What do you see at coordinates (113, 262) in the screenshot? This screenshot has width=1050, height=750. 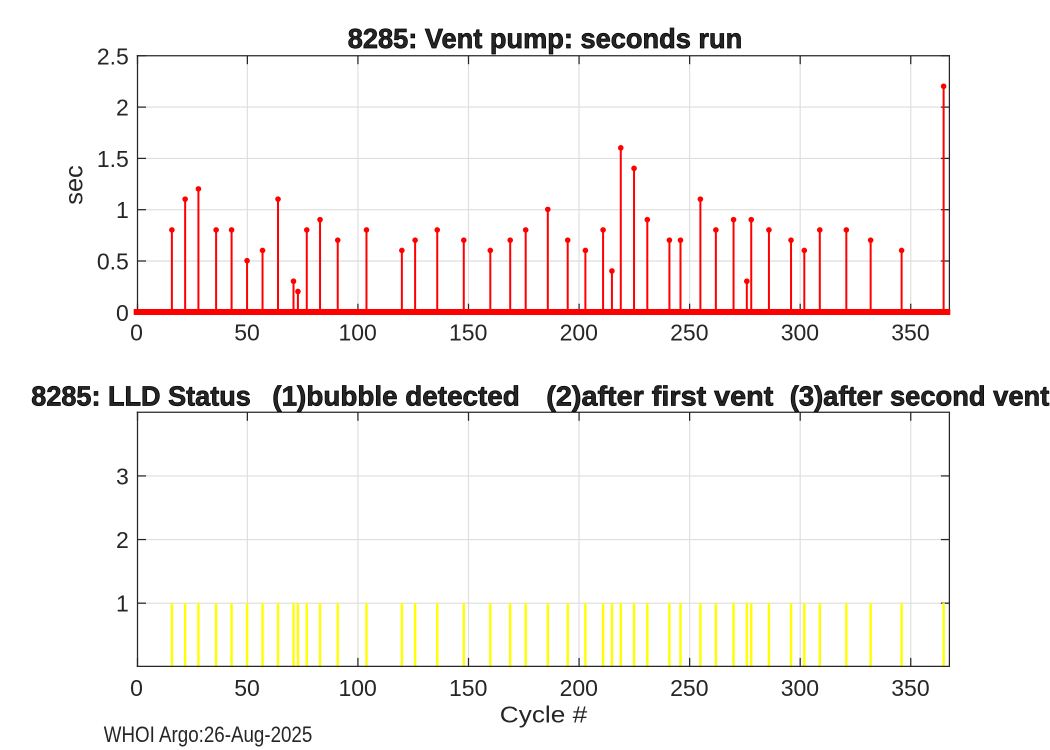 I see `svg-text: 0.5` at bounding box center [113, 262].